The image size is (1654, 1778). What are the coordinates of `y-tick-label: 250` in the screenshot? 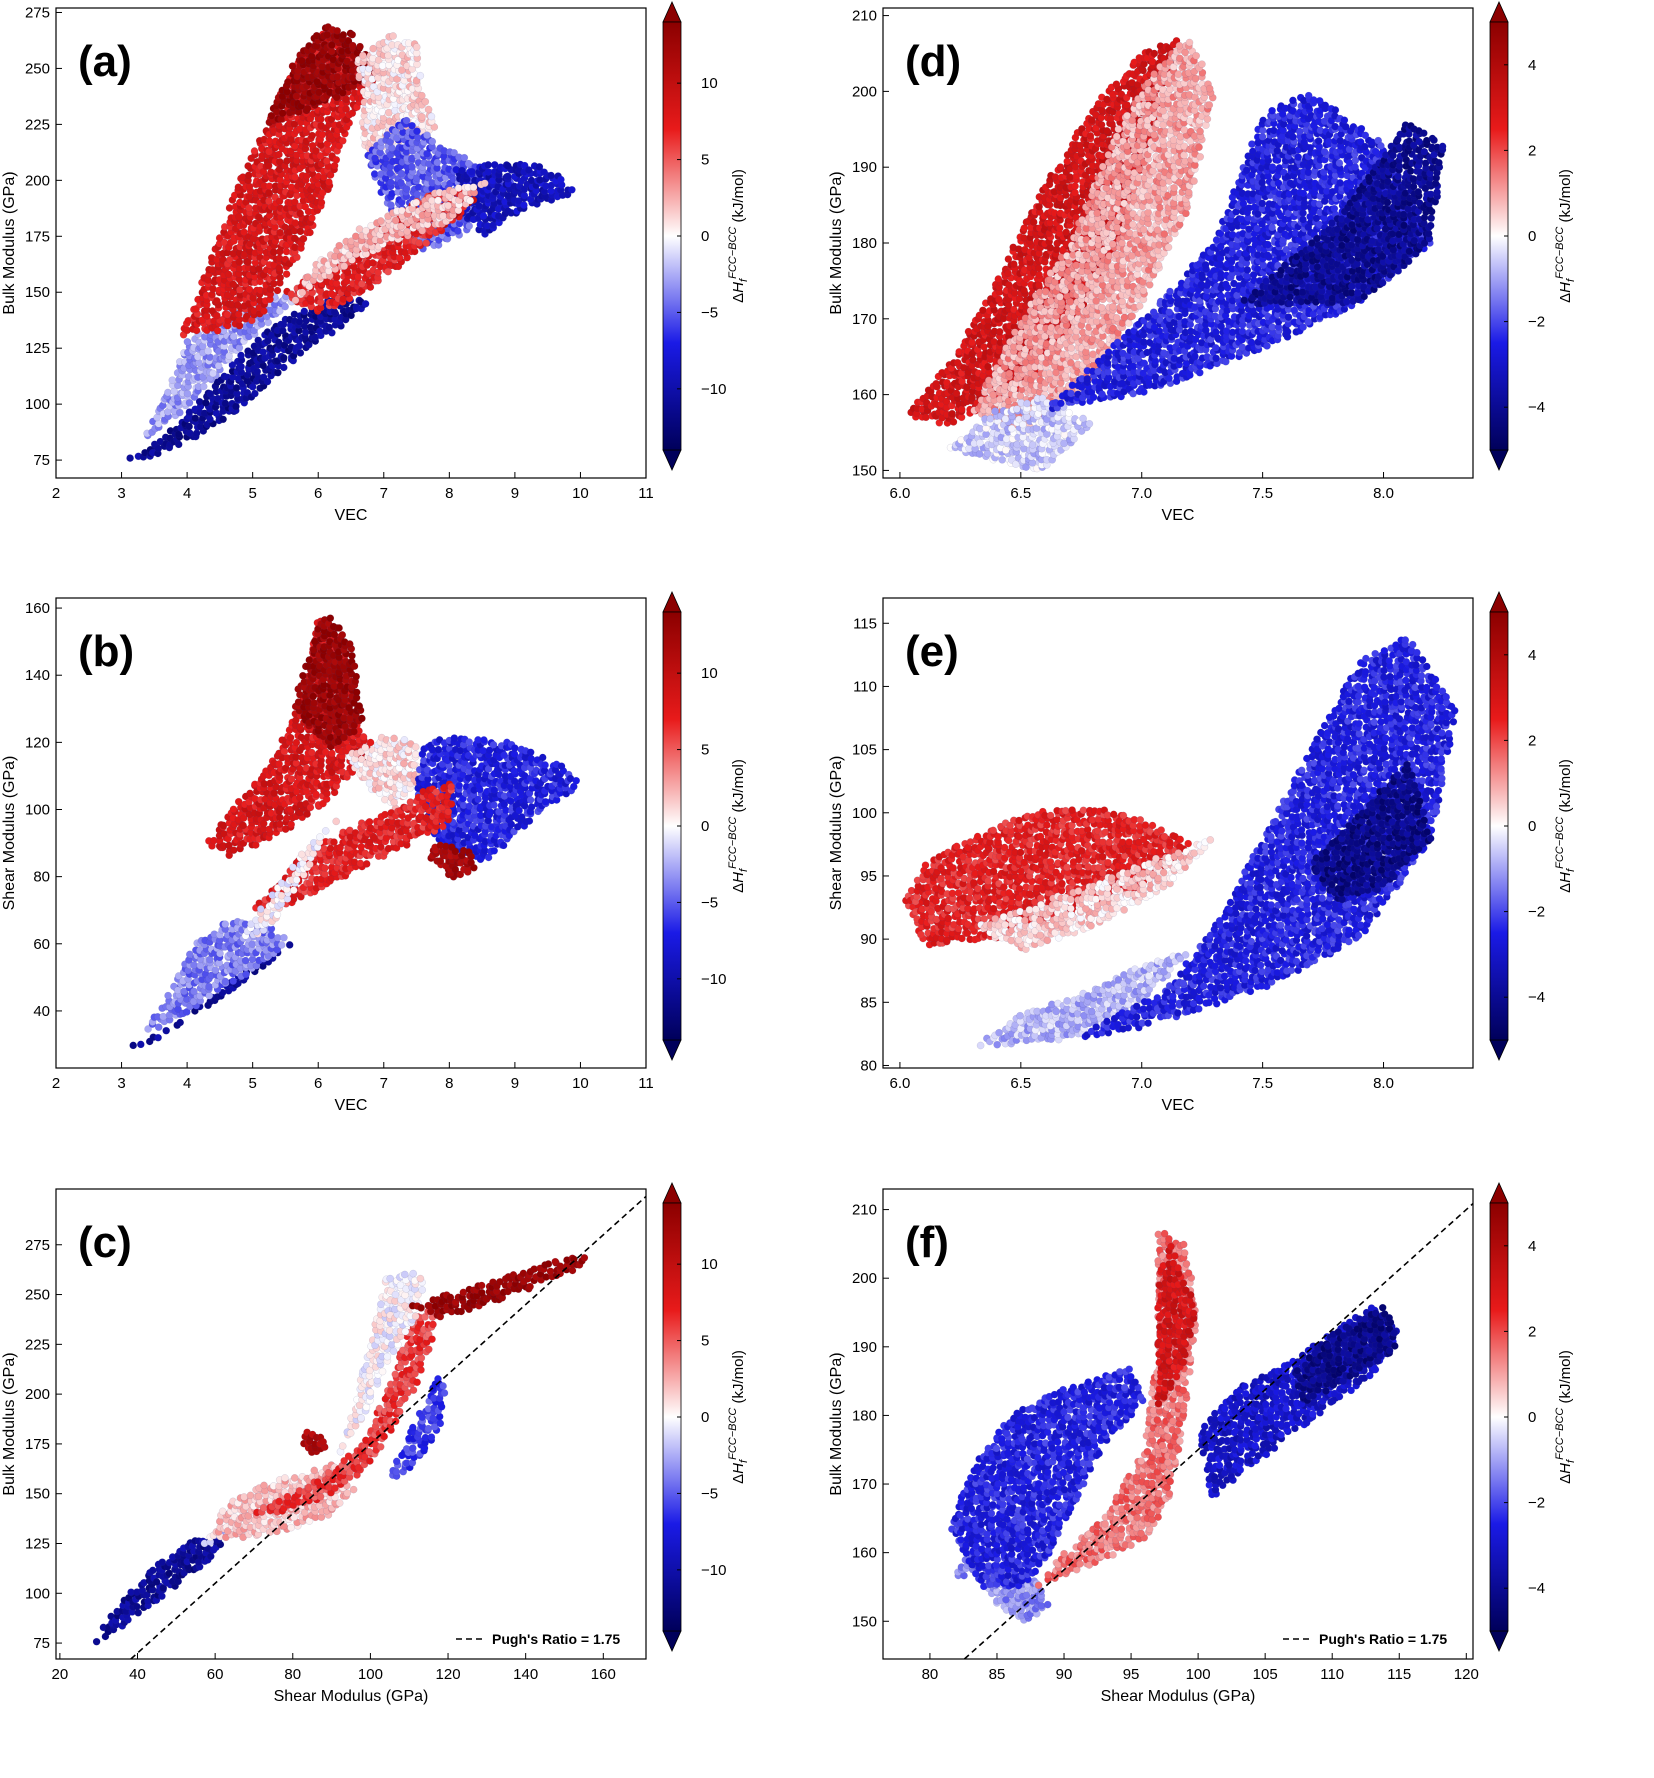 It's located at (37, 68).